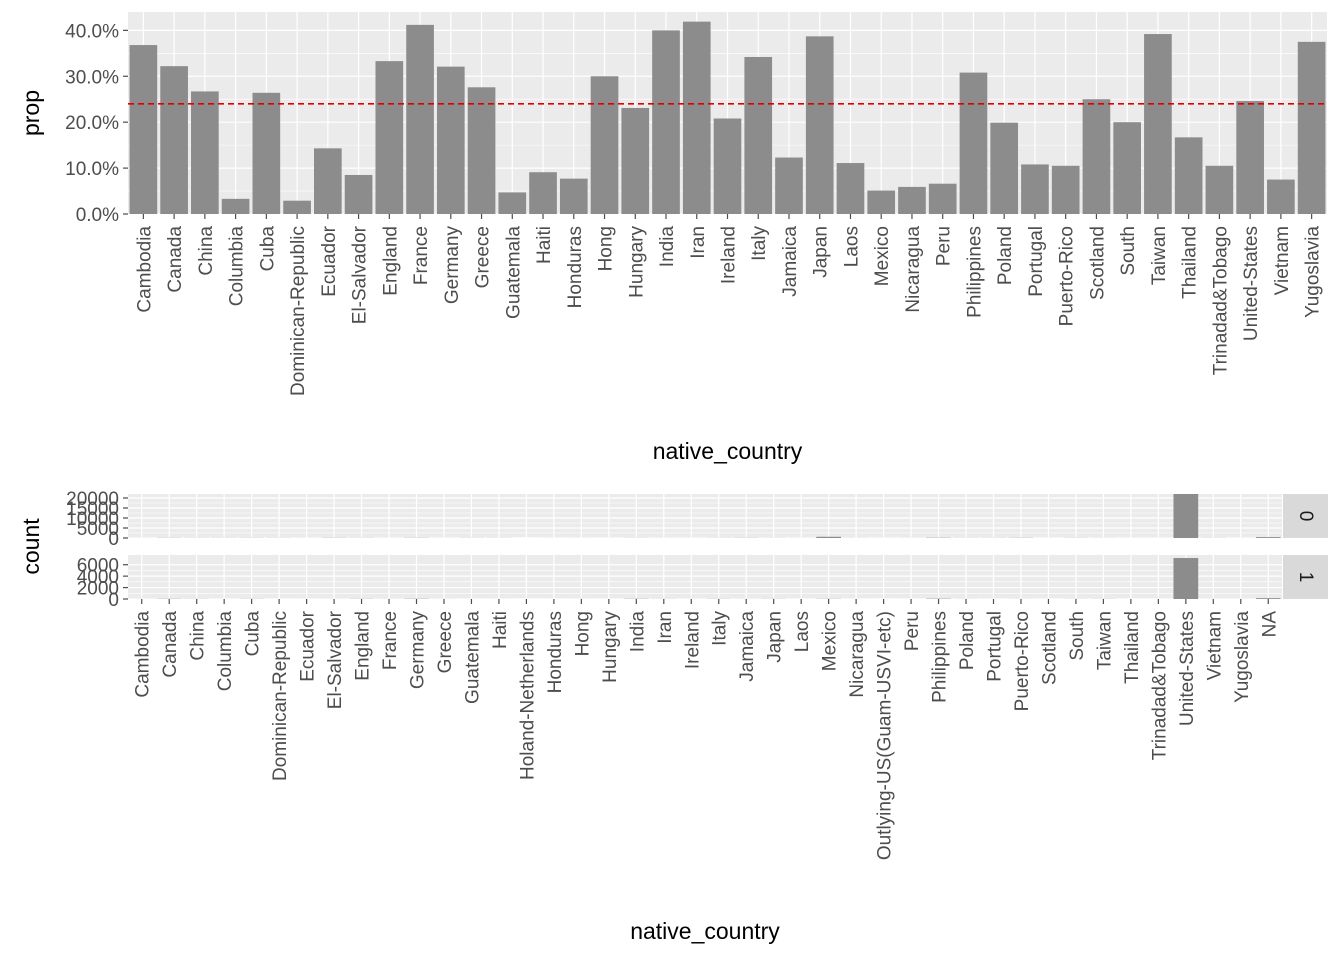  What do you see at coordinates (667, 247) in the screenshot?
I see `x-tick-label: India` at bounding box center [667, 247].